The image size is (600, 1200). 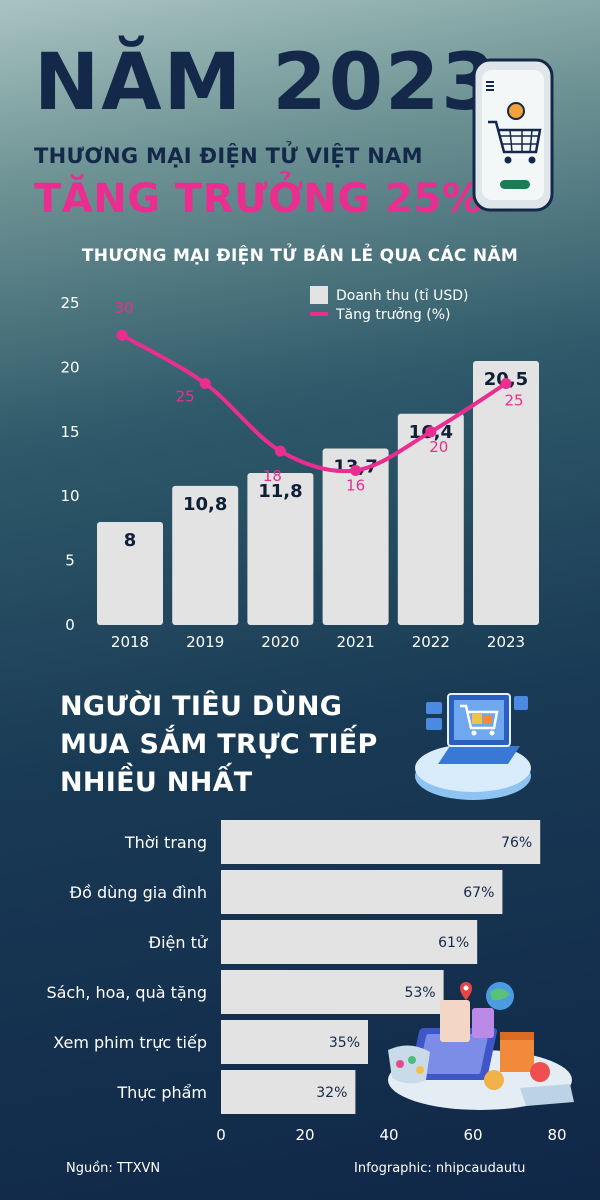 I want to click on growth-data-label: 18, so click(x=272, y=476).